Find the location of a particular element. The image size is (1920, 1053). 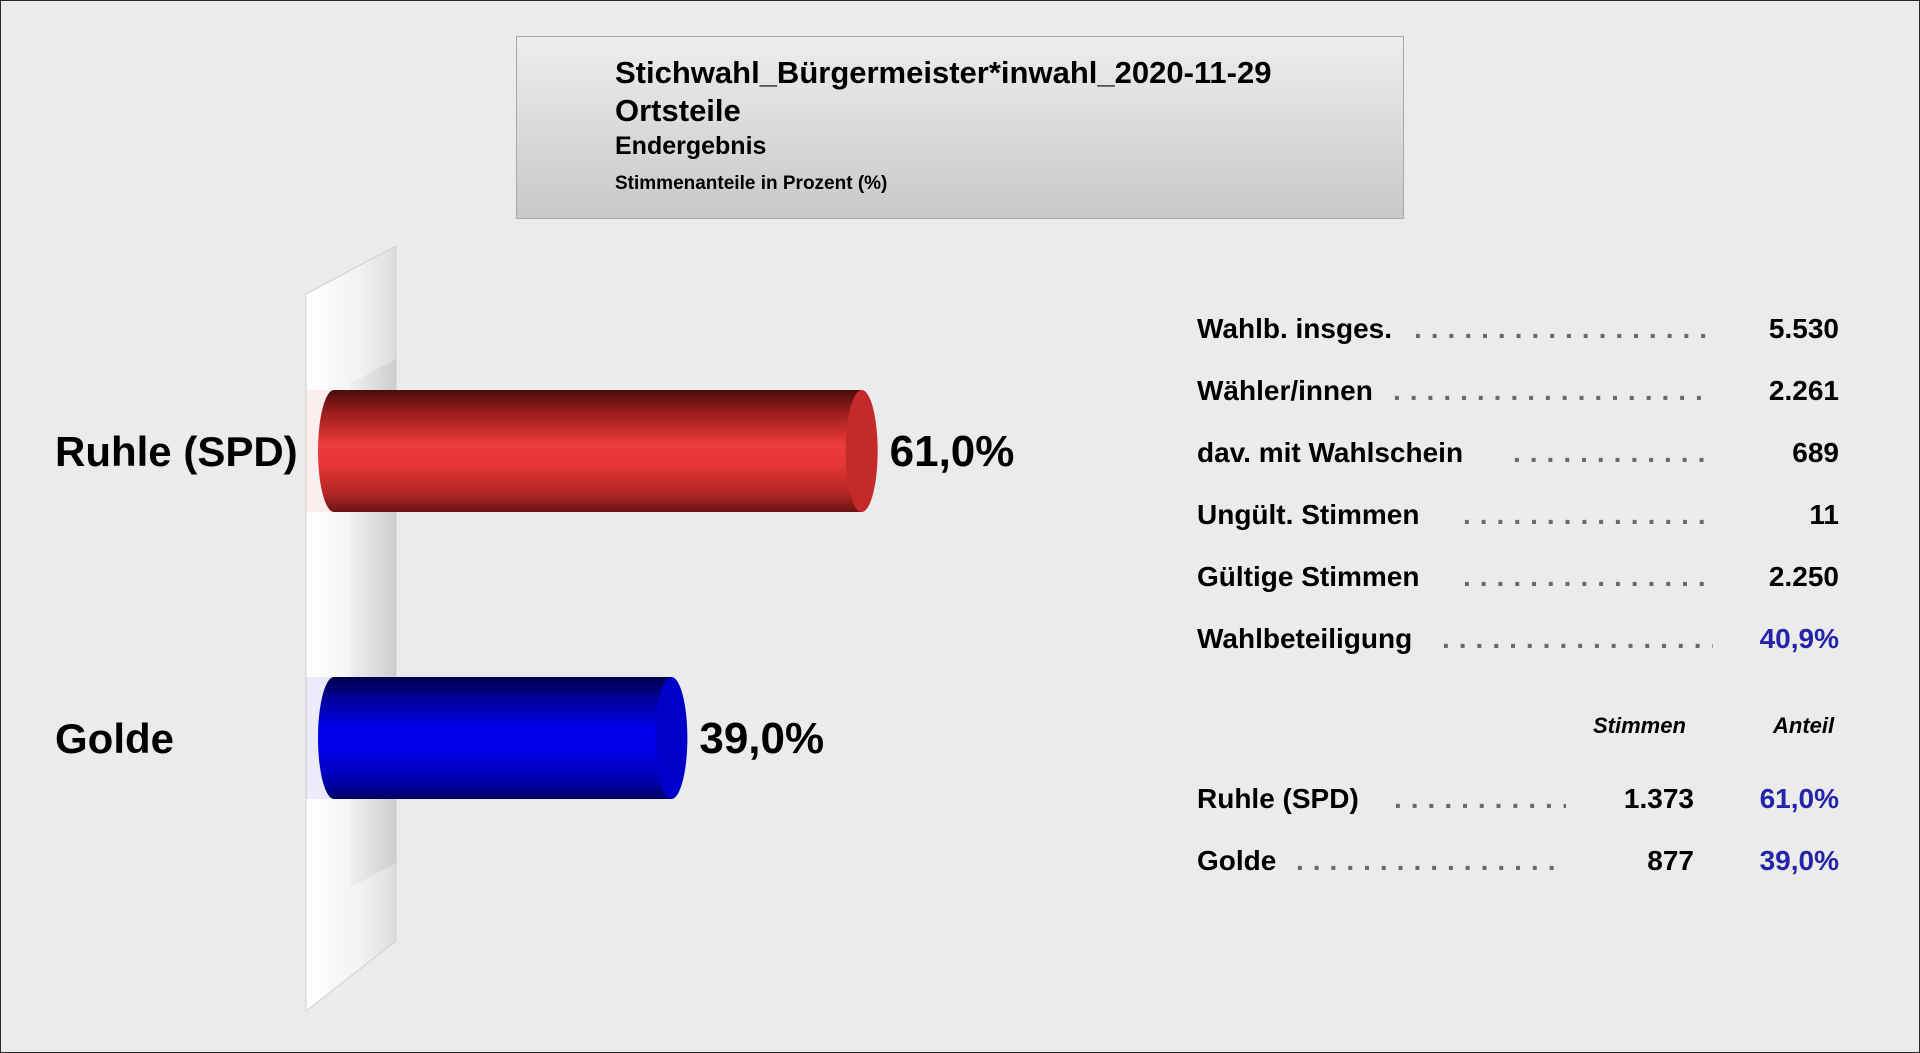

results-header-votes: Stimmen is located at coordinates (1639, 725).